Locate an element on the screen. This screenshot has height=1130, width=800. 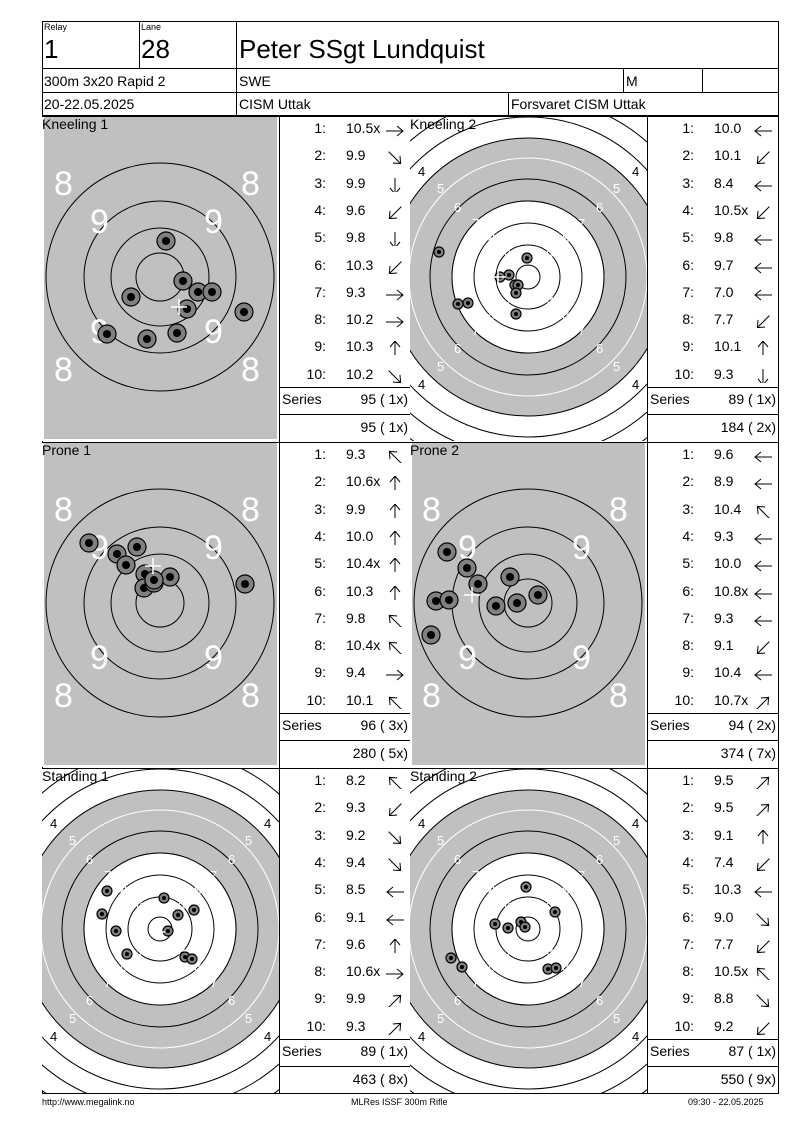
shot-score: 10.1 is located at coordinates (728, 346).